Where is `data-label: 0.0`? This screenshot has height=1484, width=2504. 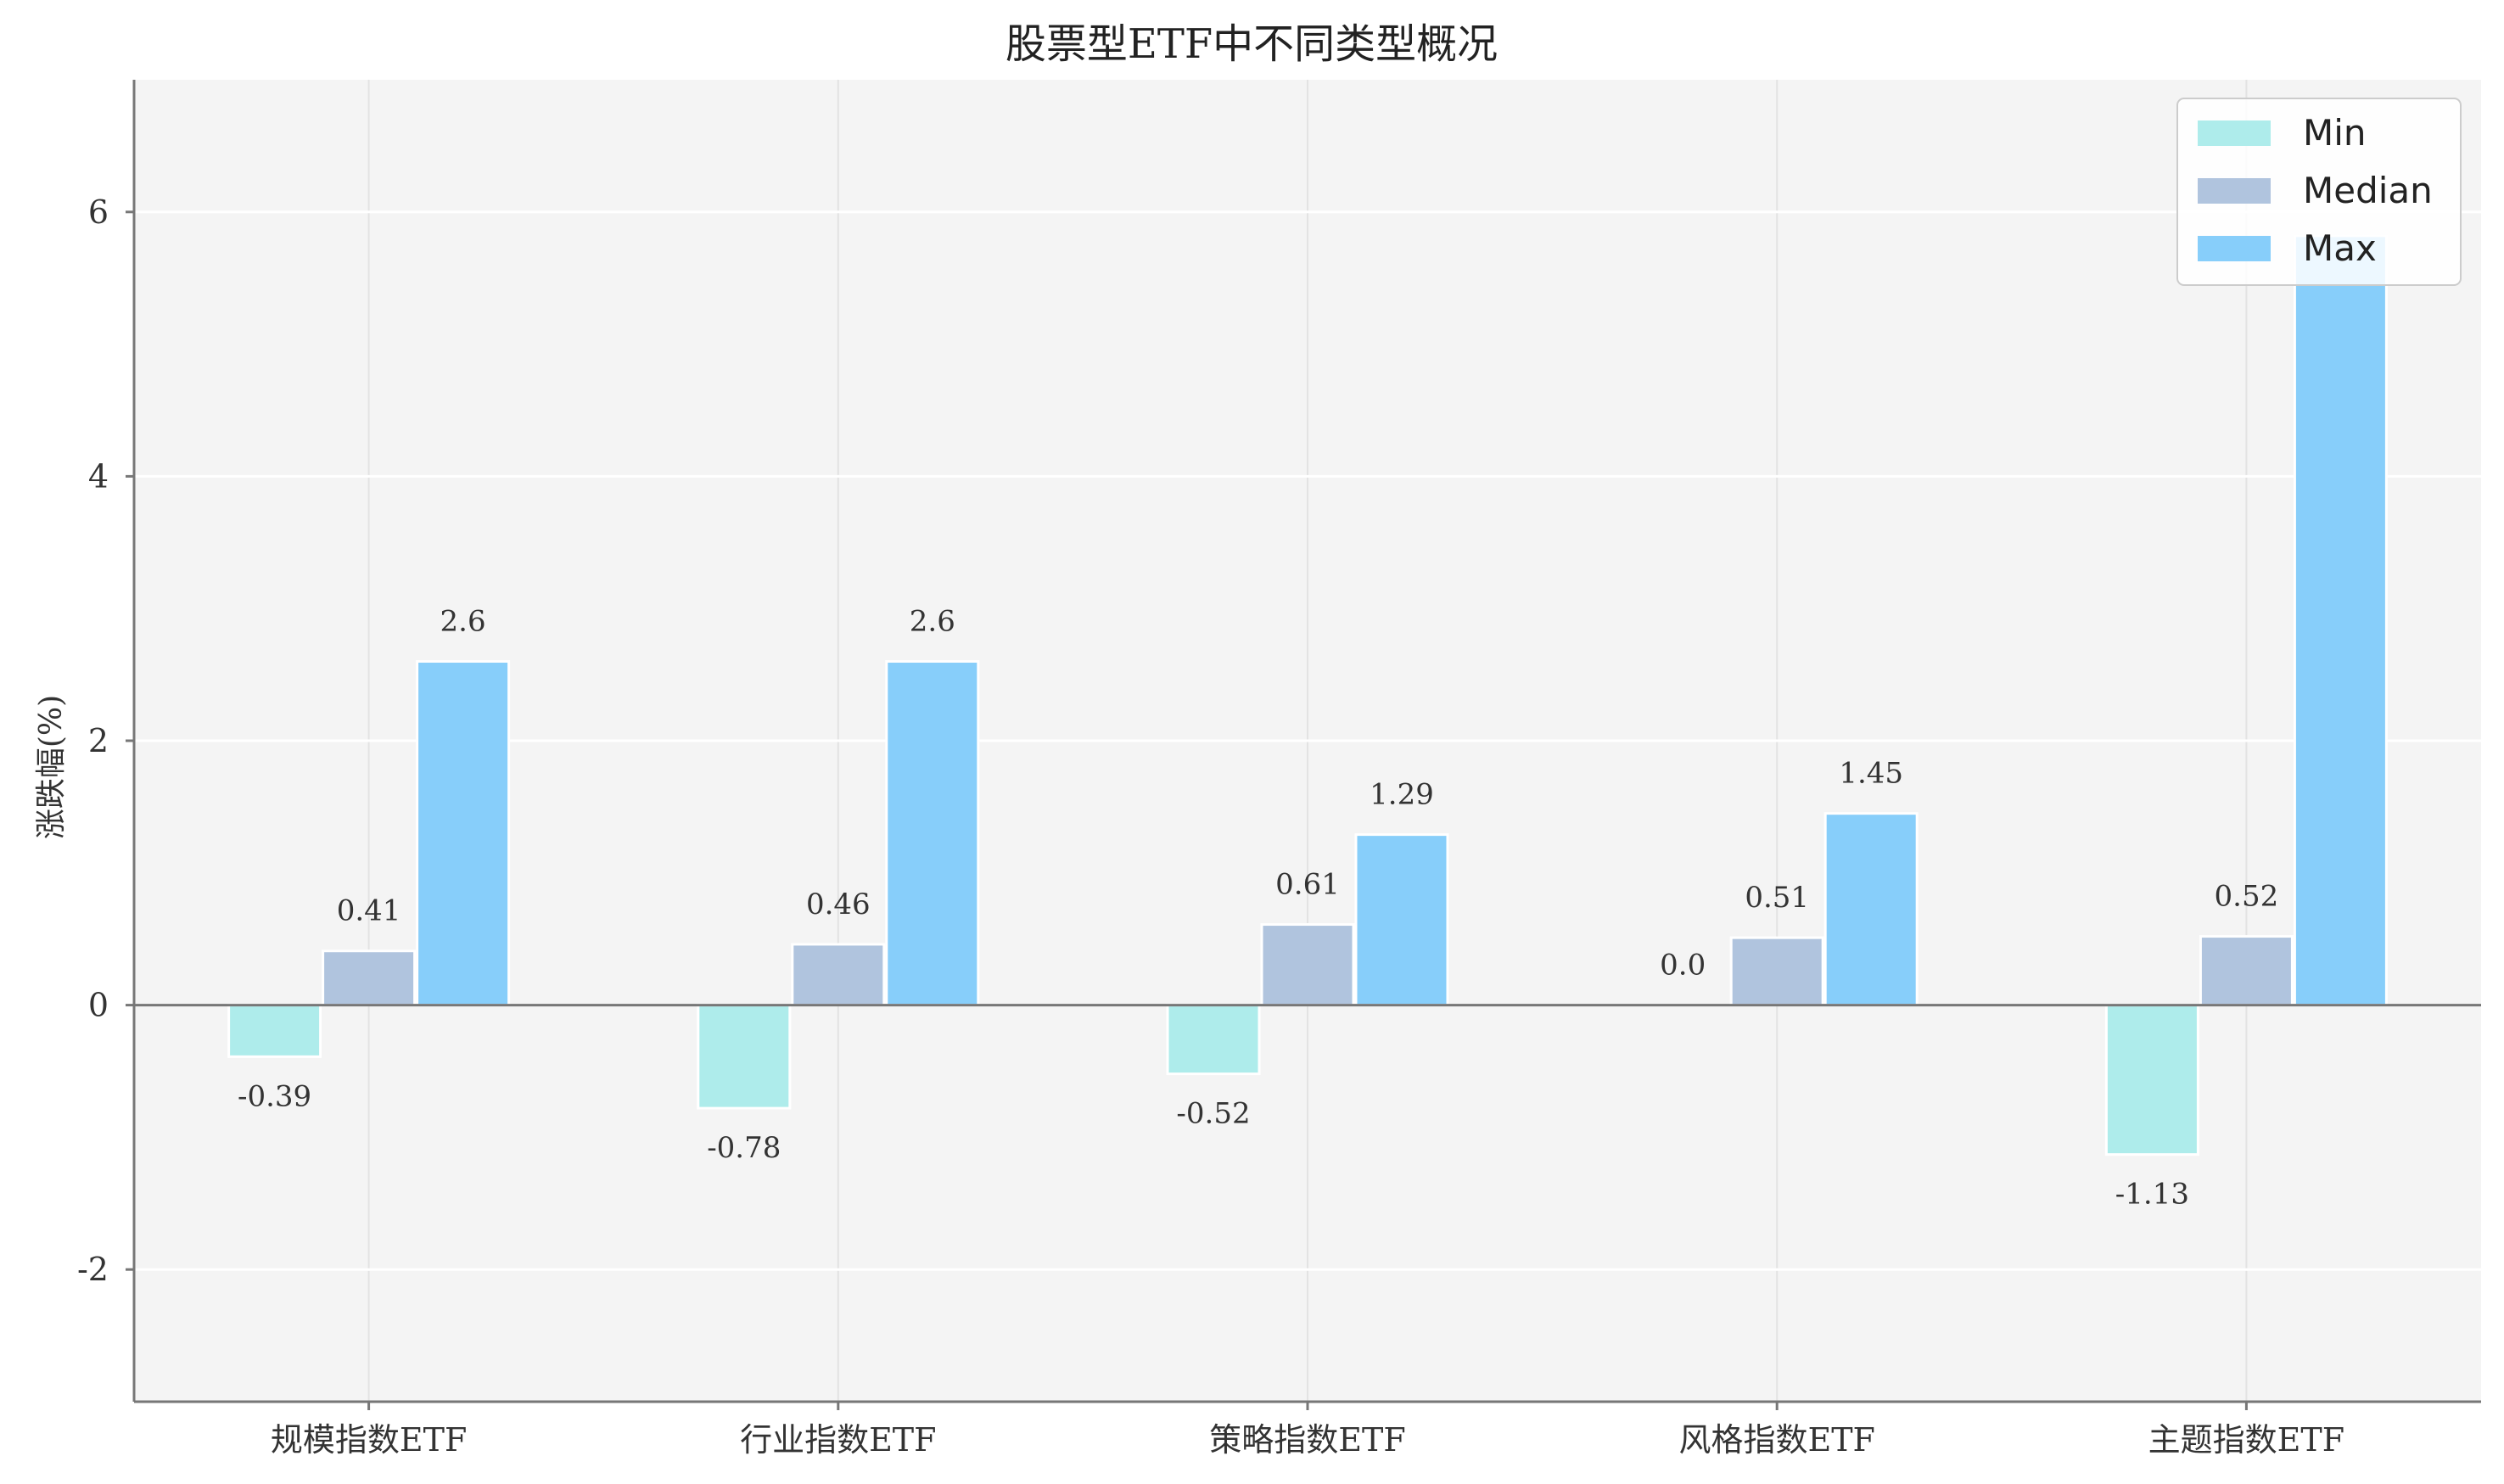
data-label: 0.0 is located at coordinates (1683, 966).